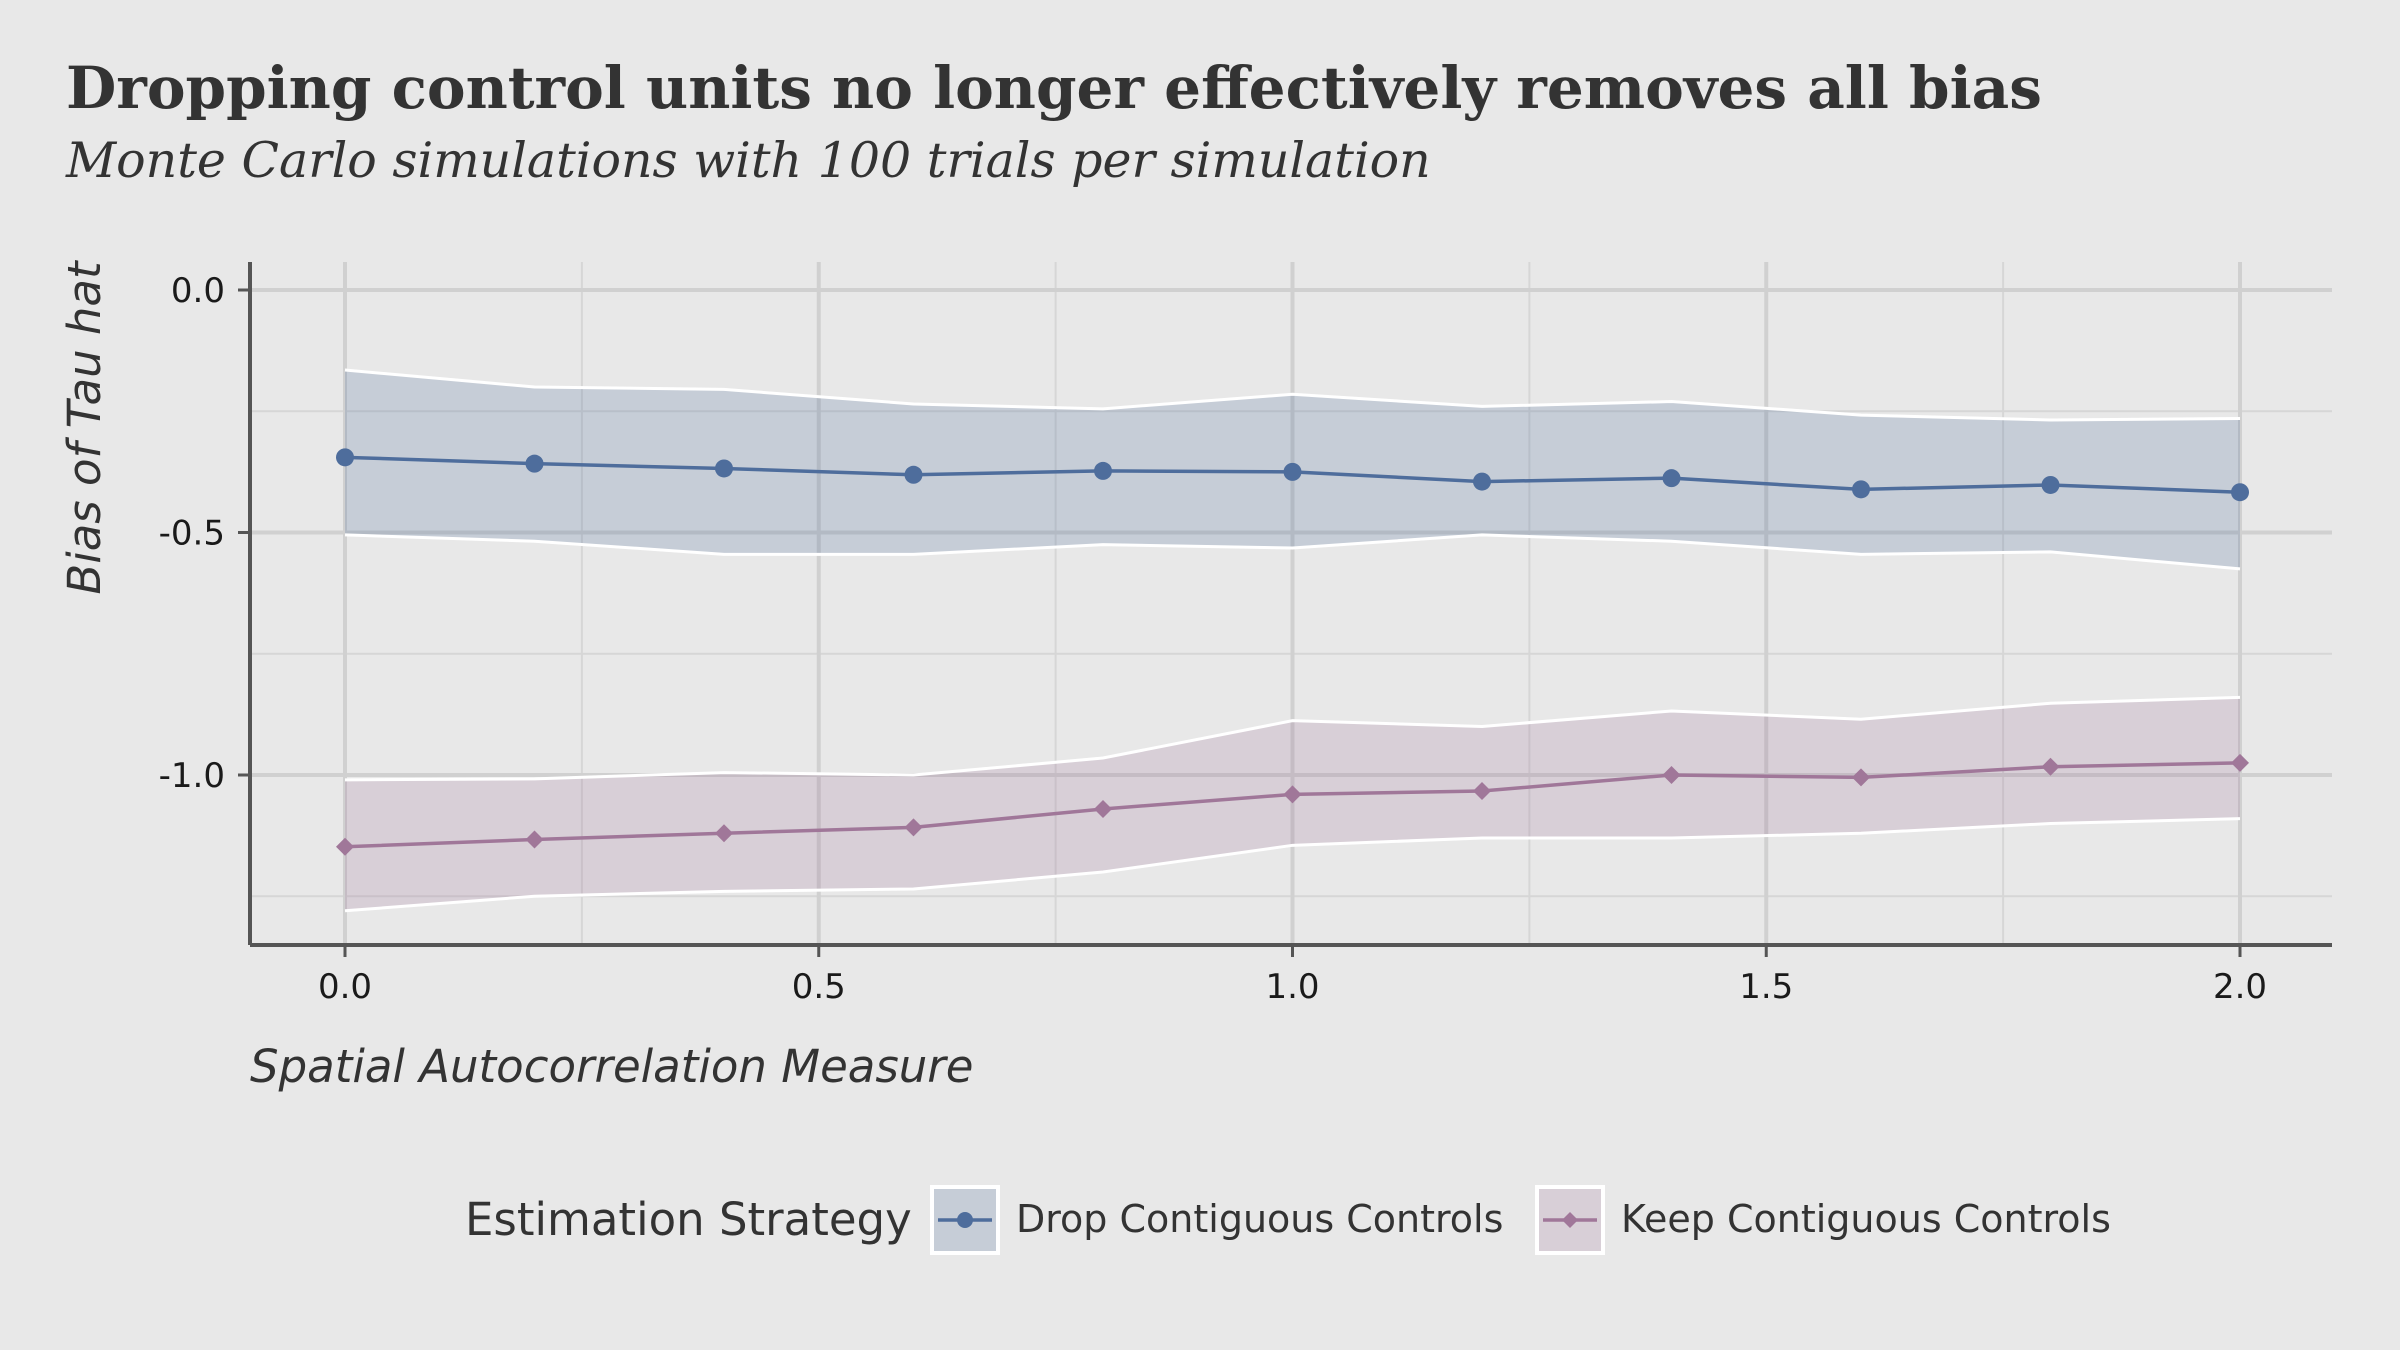 The height and width of the screenshot is (1350, 2400). I want to click on y-axis-title: Bias of Tau hat, so click(84, 427).